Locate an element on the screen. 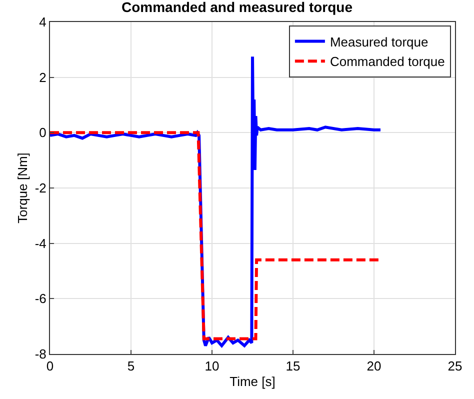 The image size is (474, 399). y-tick-label: -6 is located at coordinates (40, 298).